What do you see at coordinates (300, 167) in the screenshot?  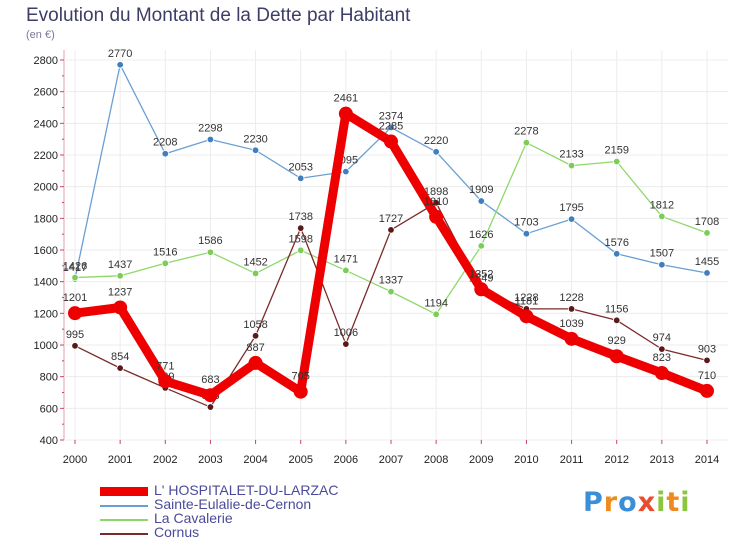 I see `data-label: 2053` at bounding box center [300, 167].